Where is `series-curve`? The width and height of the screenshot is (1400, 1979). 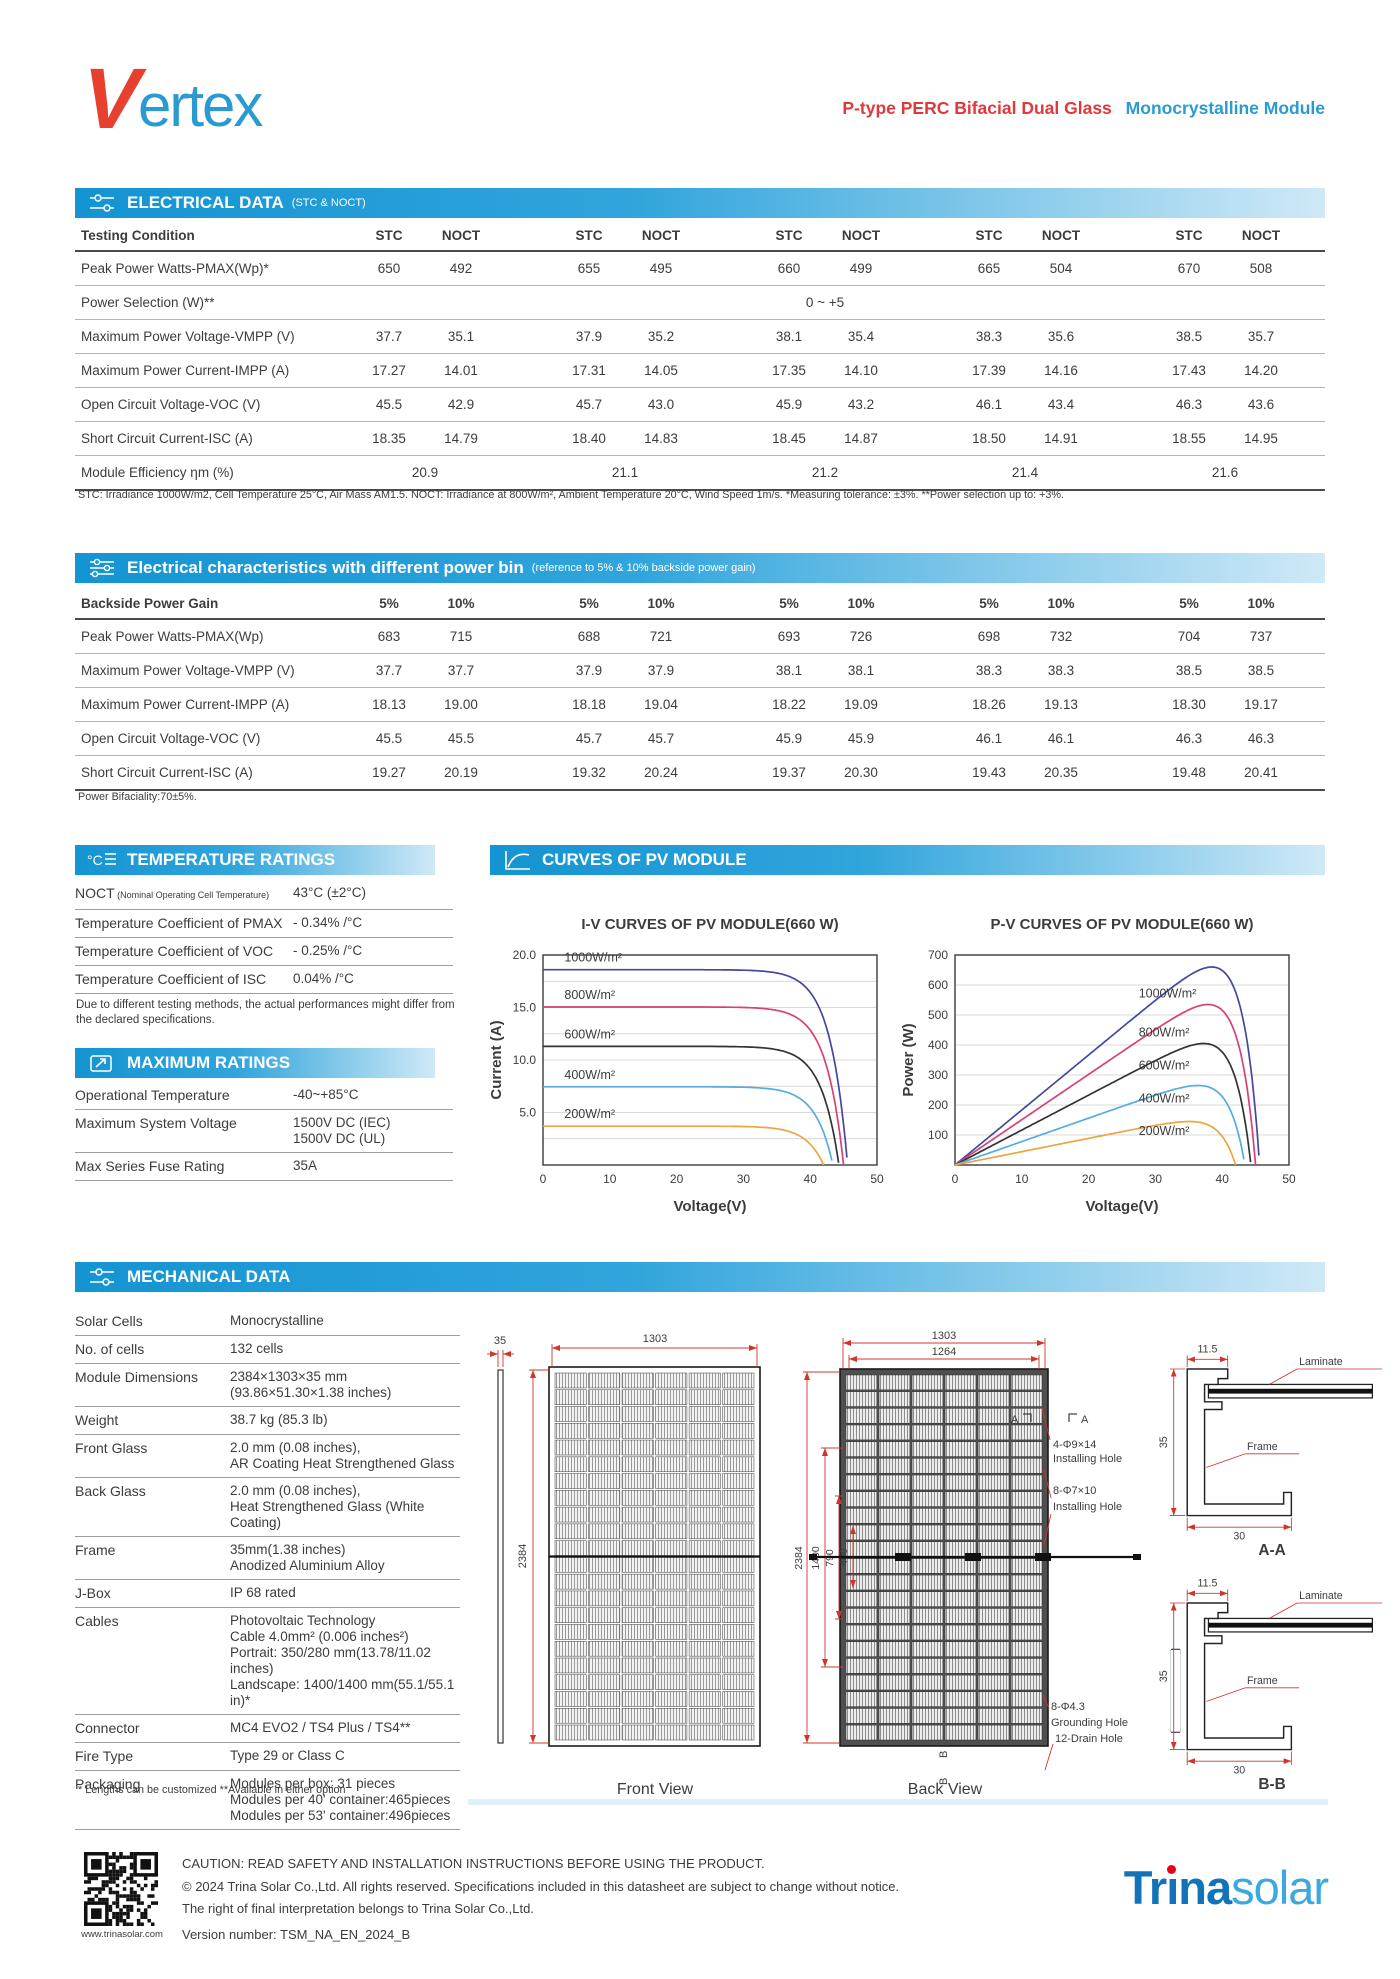
series-curve is located at coordinates (1095, 1143).